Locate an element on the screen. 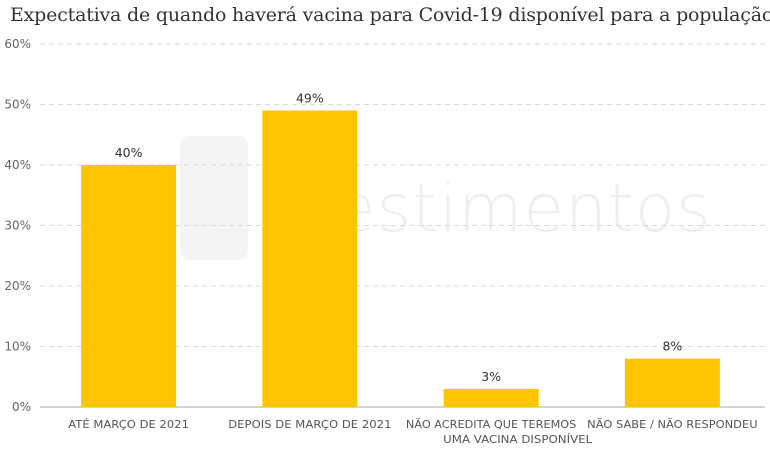 The image size is (770, 452). watermark-logo is located at coordinates (214, 198).